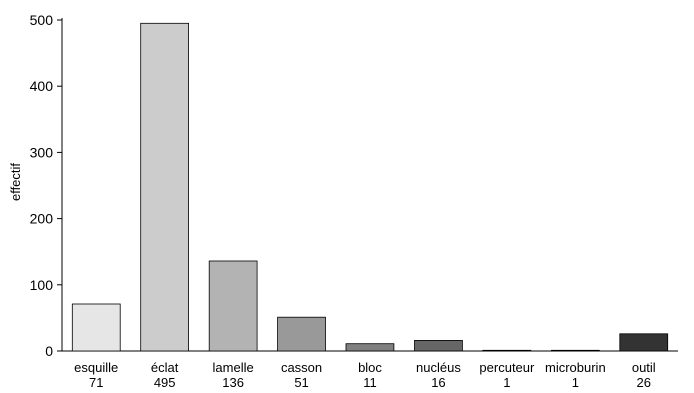  Describe the element at coordinates (370, 367) in the screenshot. I see `category-label: bloc` at that location.